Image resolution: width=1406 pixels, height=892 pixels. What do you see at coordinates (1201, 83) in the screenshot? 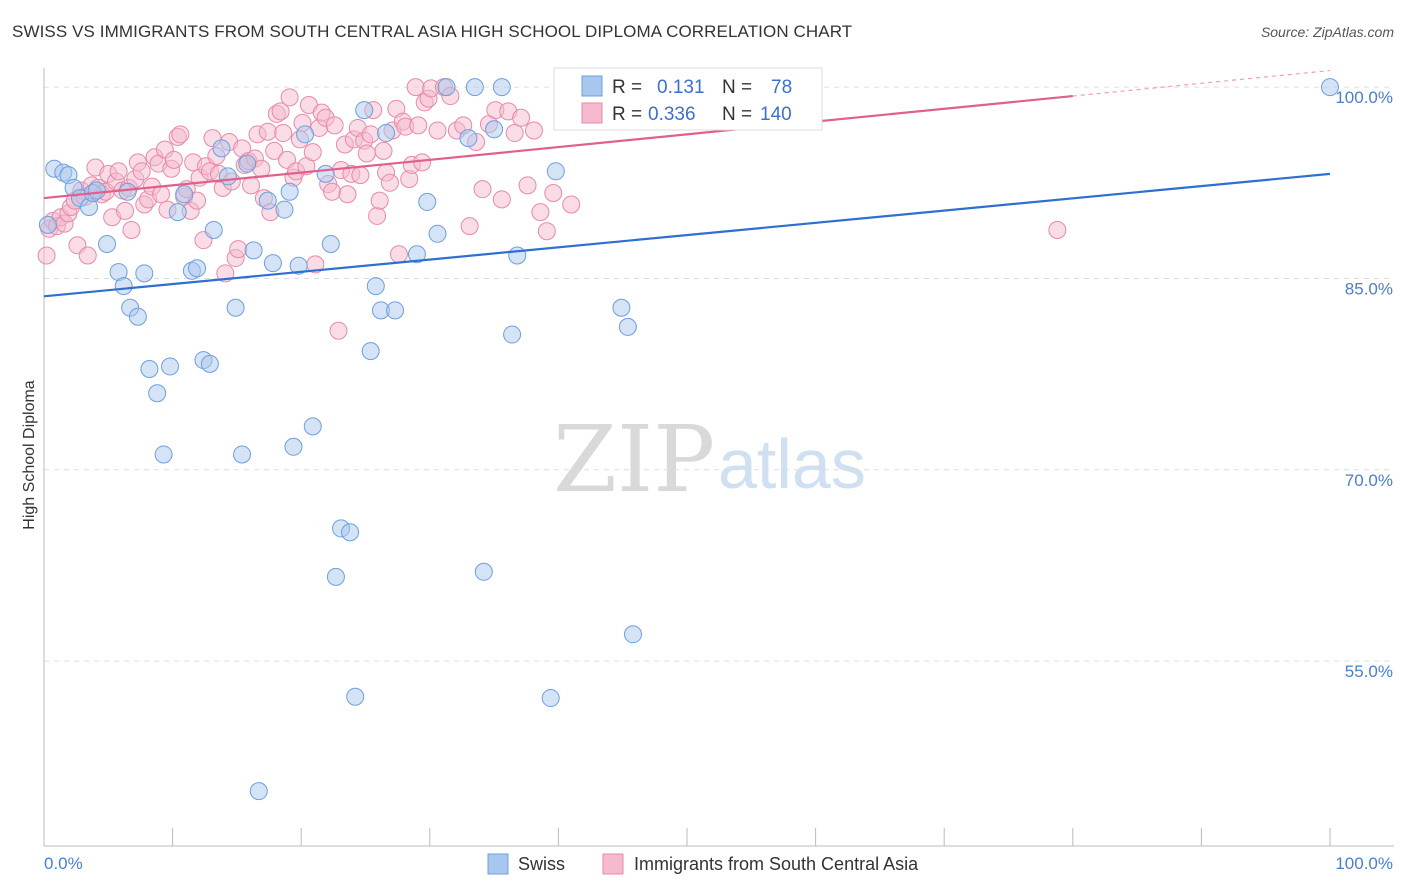
I see `immigrants-trend-extension` at bounding box center [1201, 83].